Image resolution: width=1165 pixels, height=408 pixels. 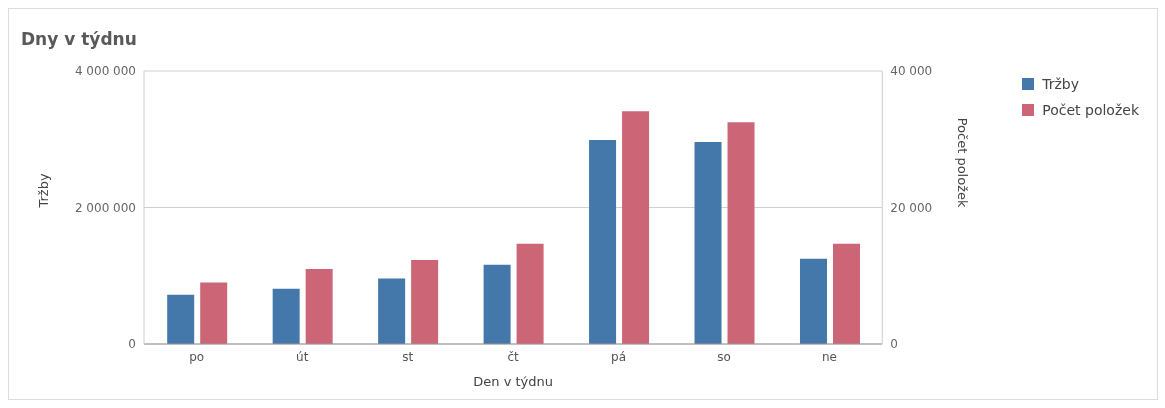 I want to click on legend-label: Tržby, so click(x=1061, y=84).